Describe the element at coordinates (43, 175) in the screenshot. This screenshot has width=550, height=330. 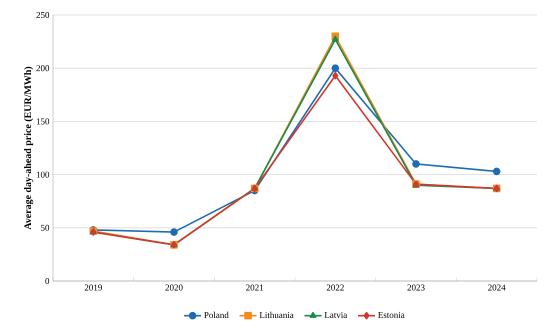
I see `y-tick-label: 100` at that location.